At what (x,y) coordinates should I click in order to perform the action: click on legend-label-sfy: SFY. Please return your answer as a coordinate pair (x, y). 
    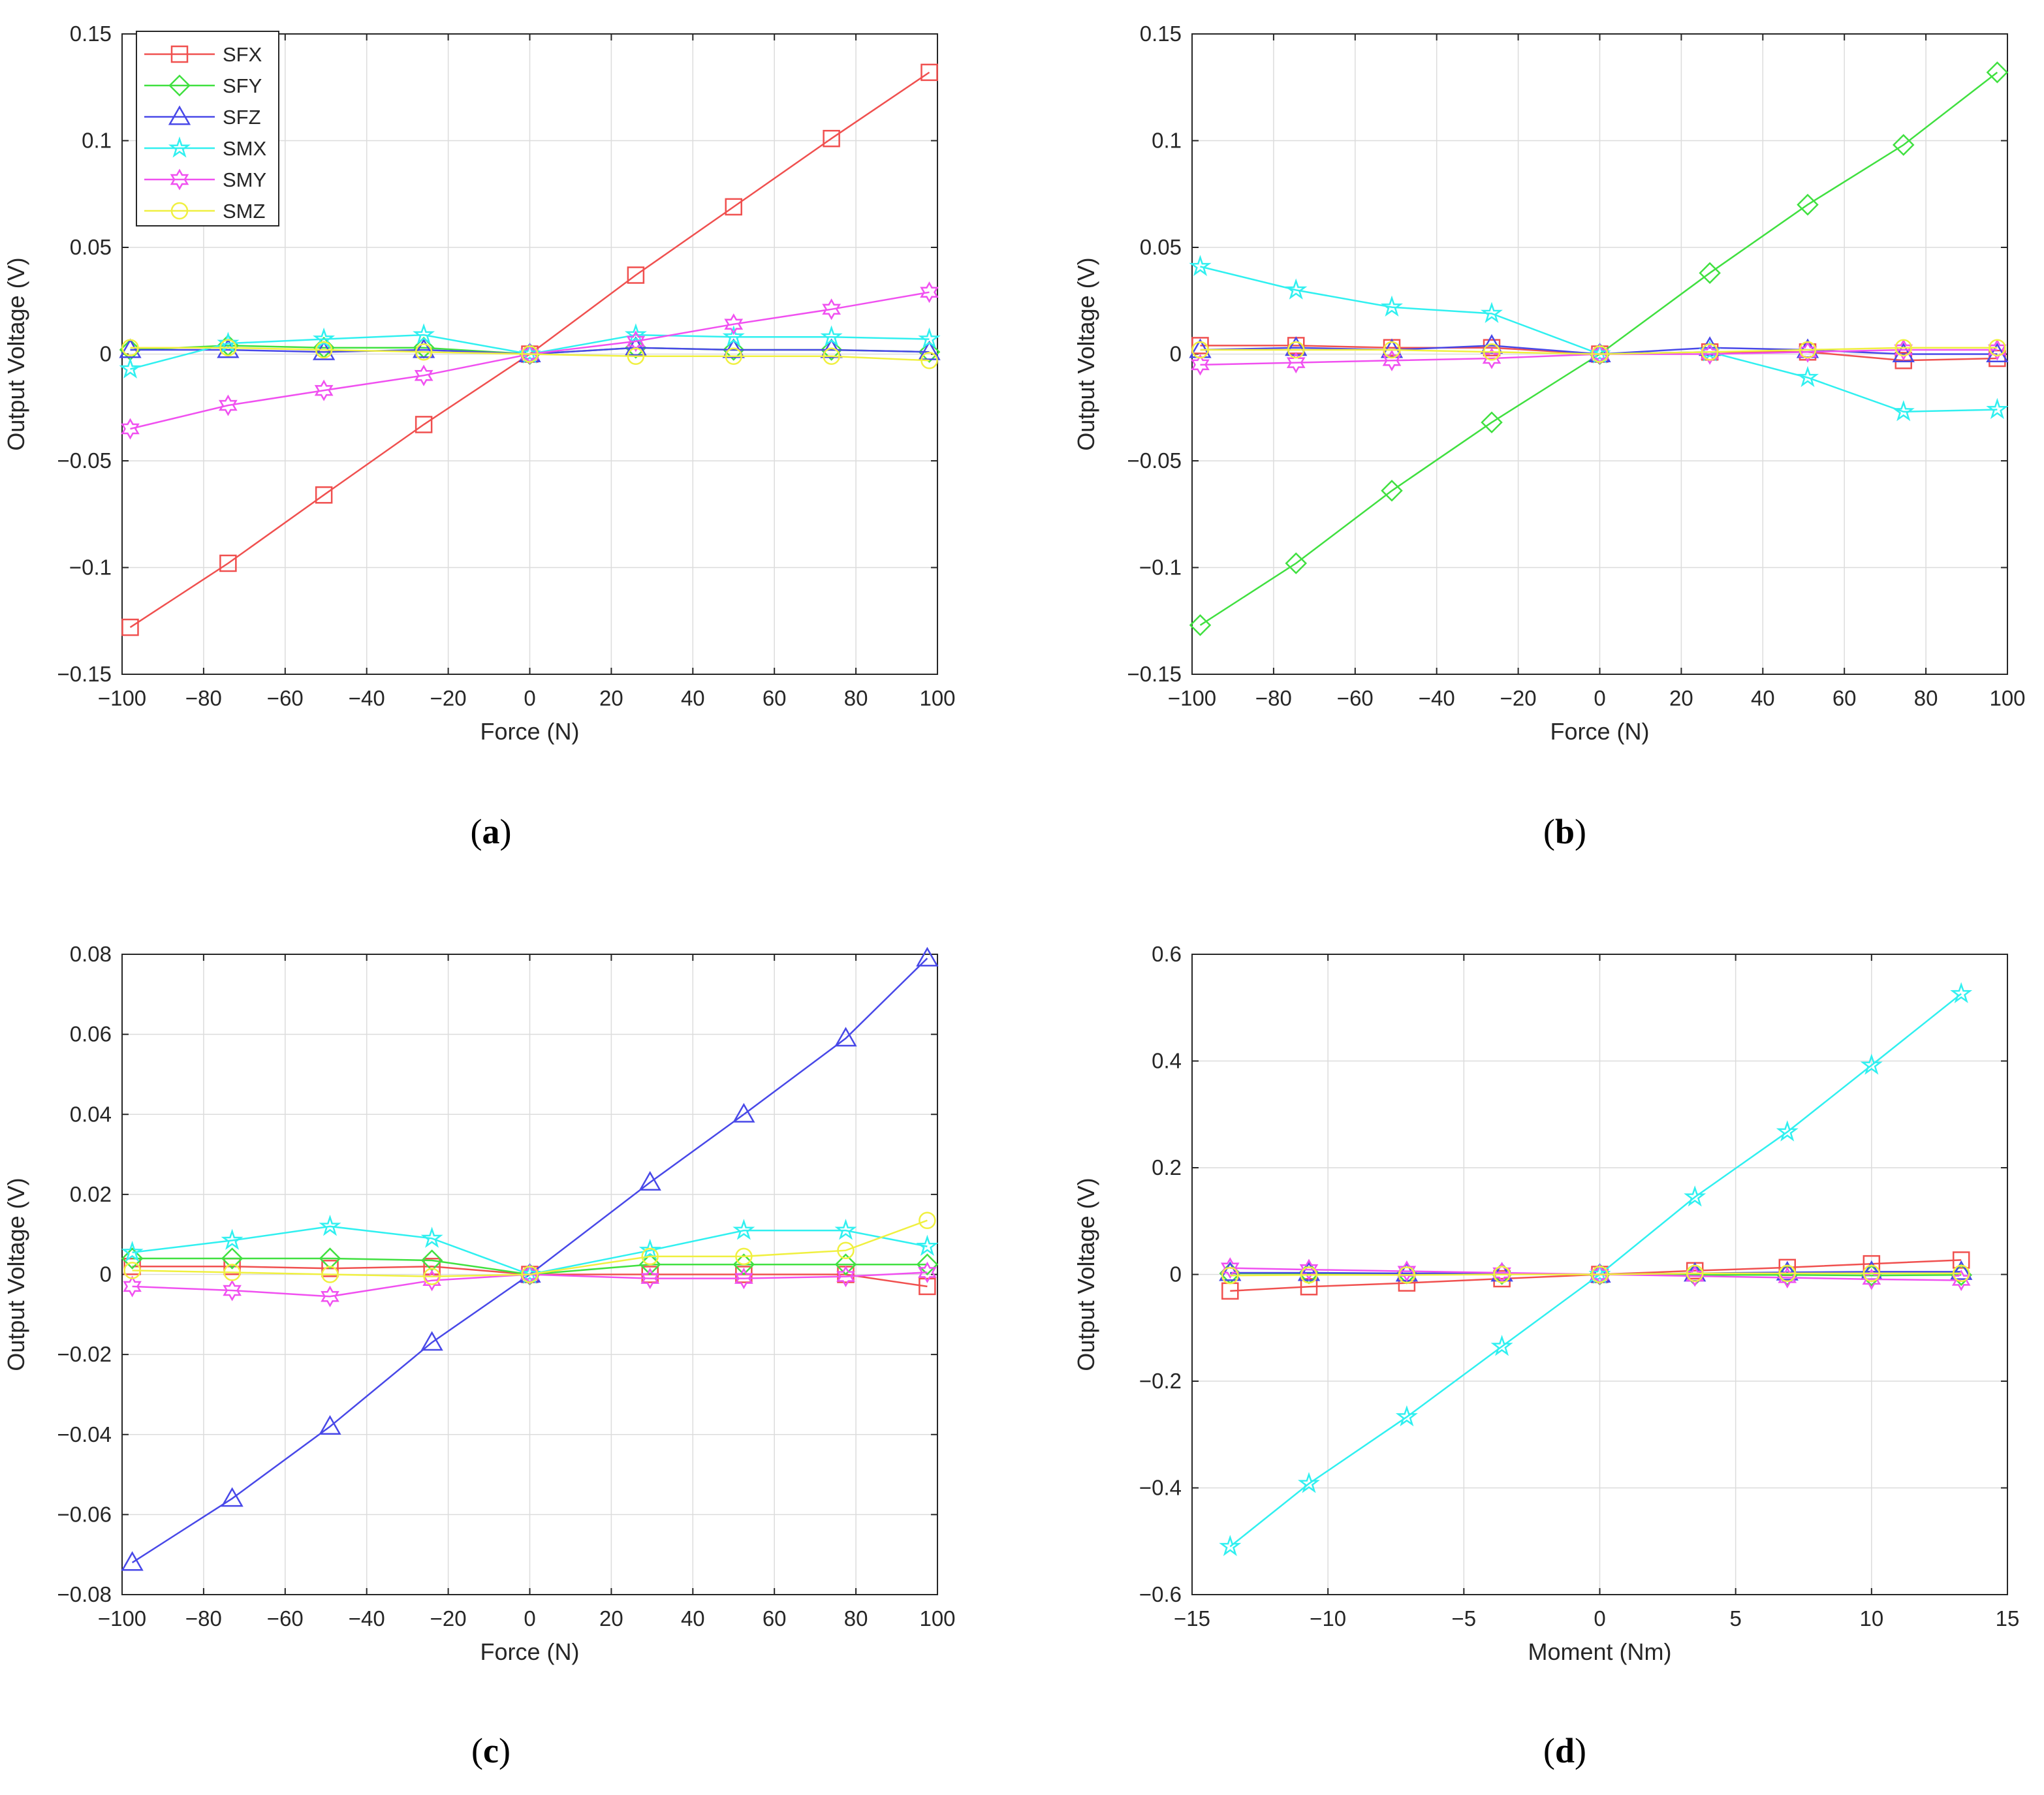
    Looking at the image, I should click on (242, 85).